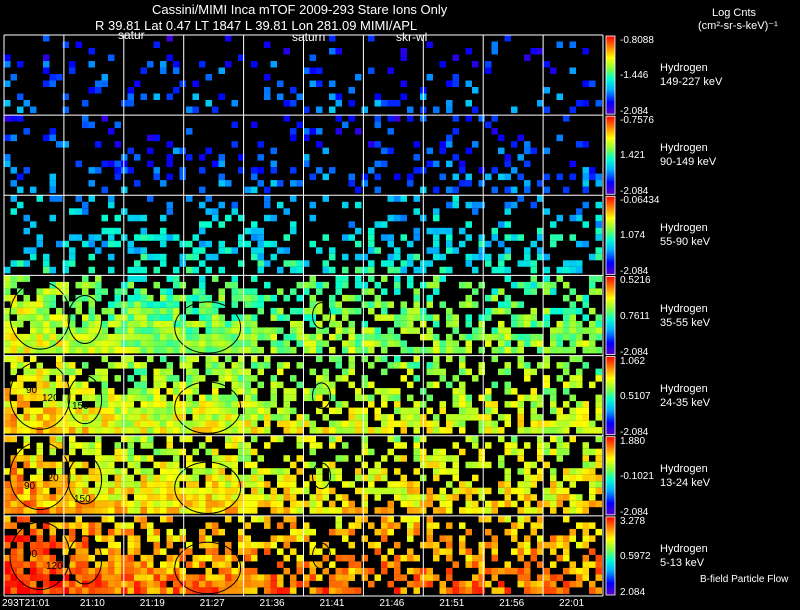 Image resolution: width=800 pixels, height=610 pixels. I want to click on species-label: Hydrogen, so click(684, 468).